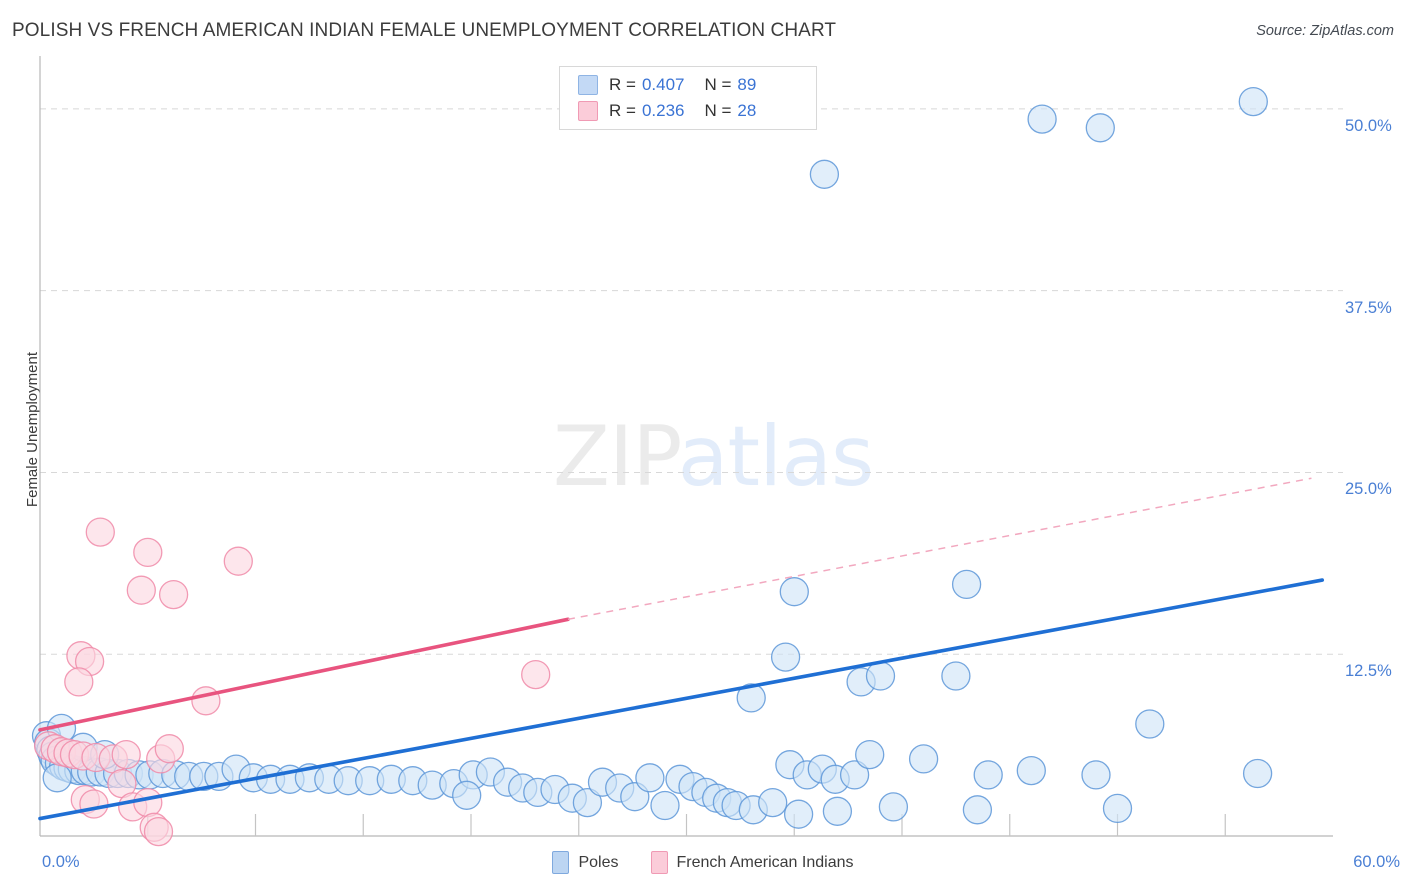 The width and height of the screenshot is (1406, 892). What do you see at coordinates (765, 862) in the screenshot?
I see `series-label-french-american-indians: French American Indians` at bounding box center [765, 862].